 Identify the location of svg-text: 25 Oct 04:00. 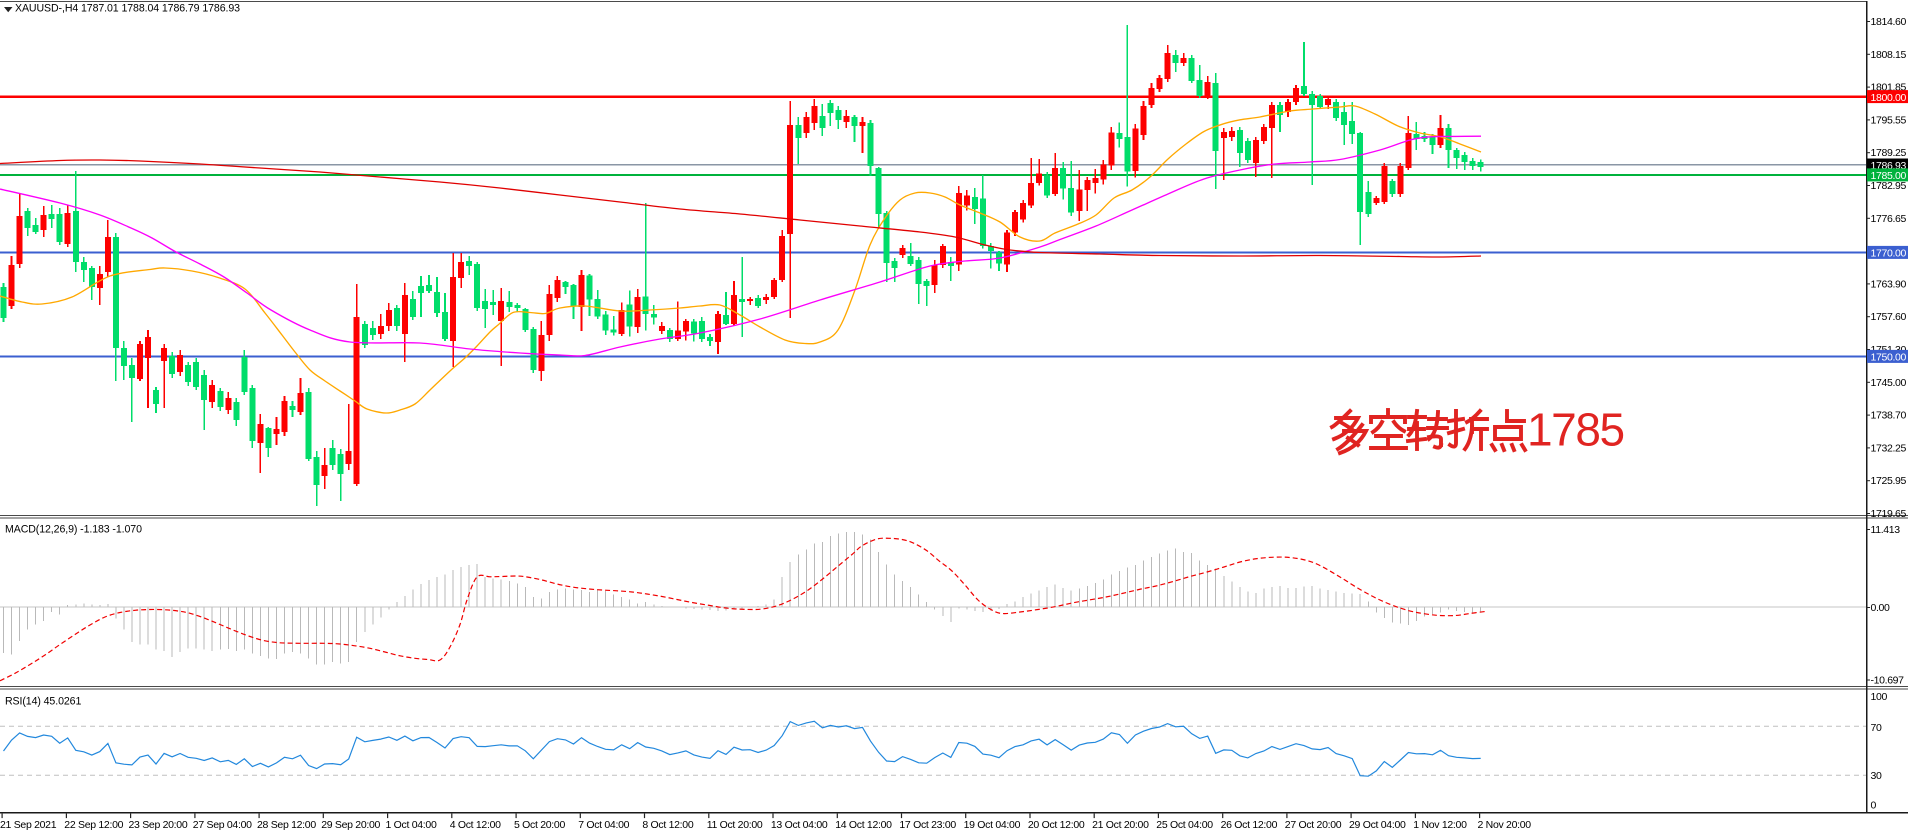
(1184, 825).